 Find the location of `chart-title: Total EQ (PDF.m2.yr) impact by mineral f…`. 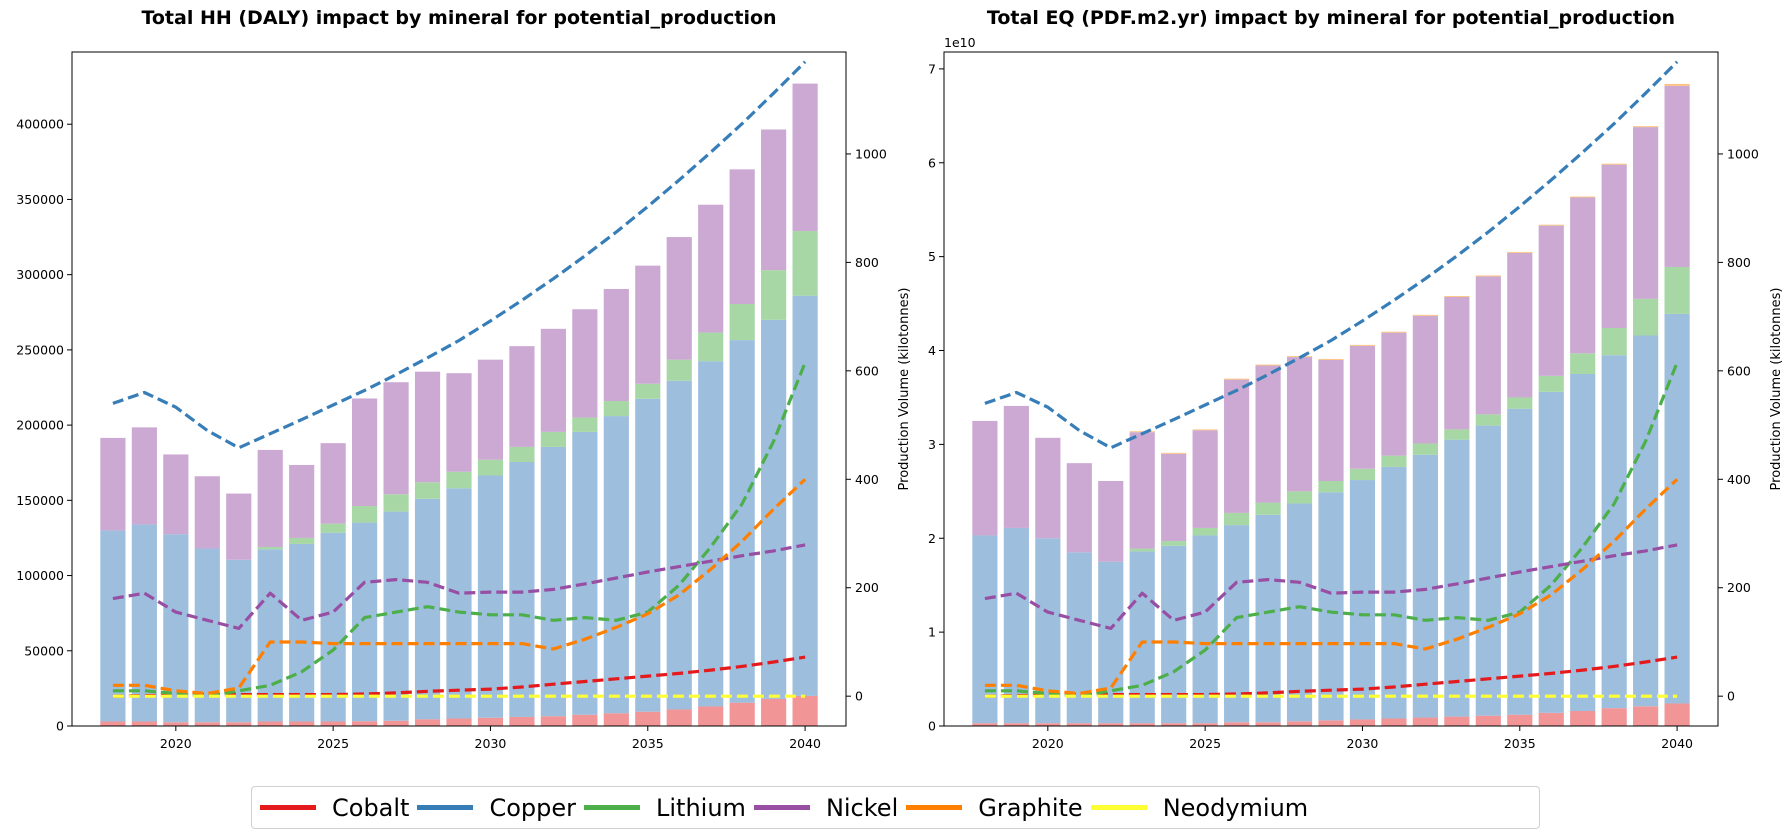

chart-title: Total EQ (PDF.m2.yr) impact by mineral f… is located at coordinates (1331, 18).